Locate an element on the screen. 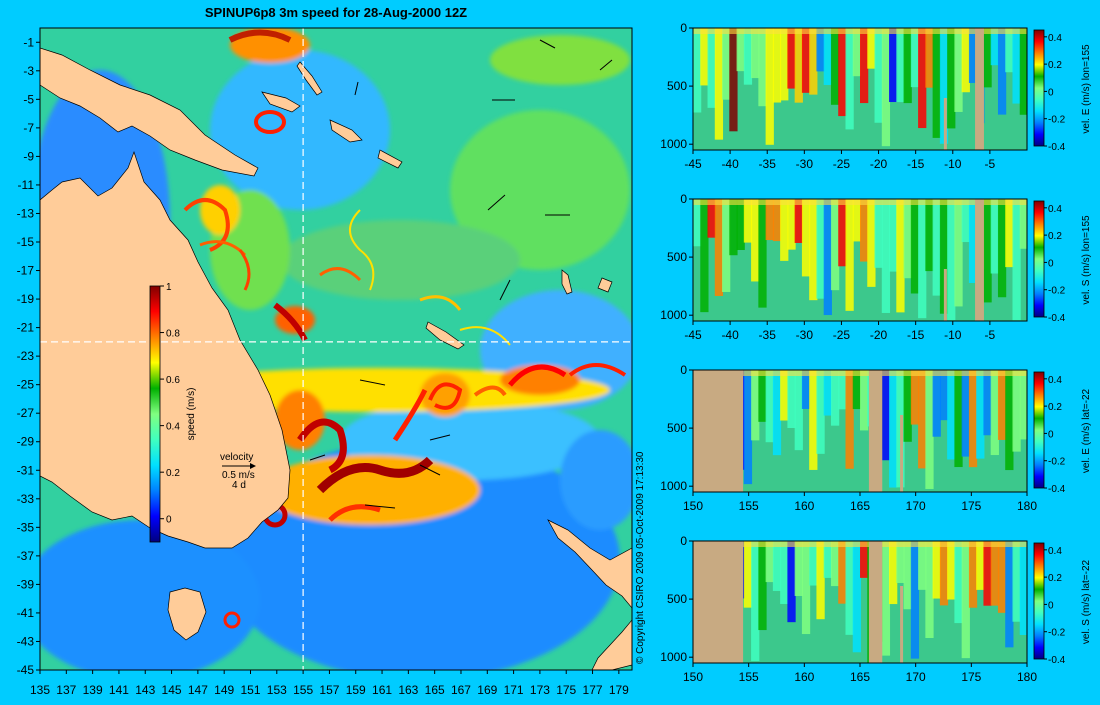 The image size is (1100, 705). section-colorbar-tick-label: 0 is located at coordinates (1051, 434).